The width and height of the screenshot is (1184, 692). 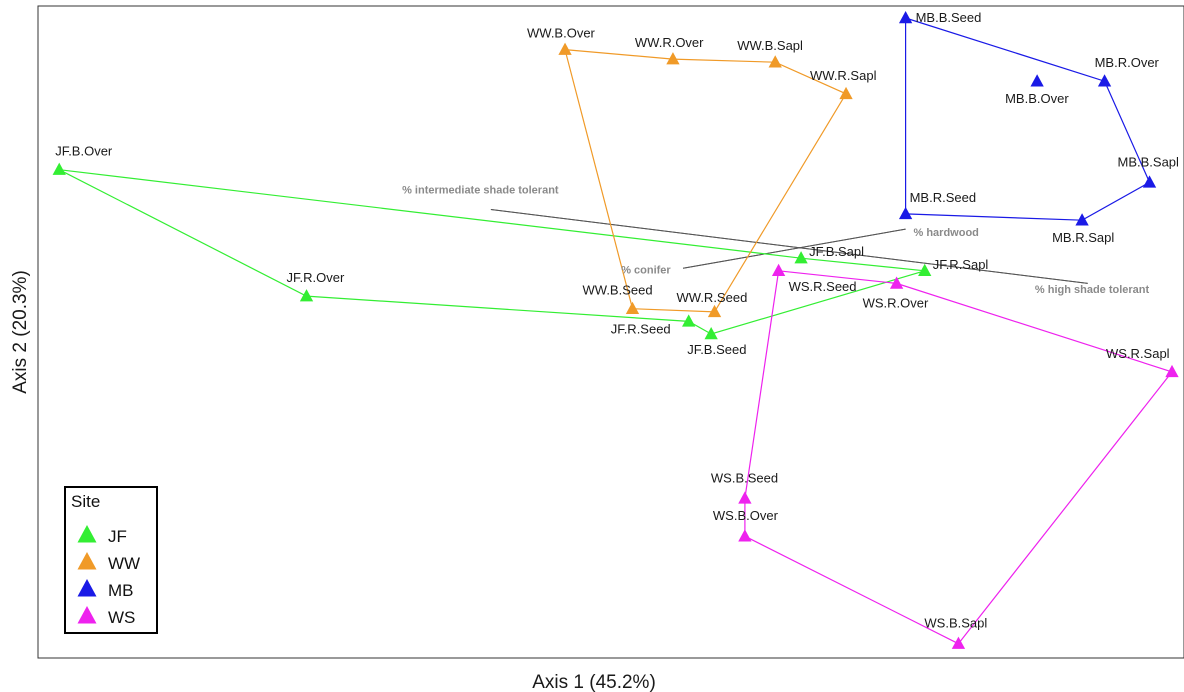 I want to click on label-mb-r-seed: MB.R.Seed, so click(x=943, y=197).